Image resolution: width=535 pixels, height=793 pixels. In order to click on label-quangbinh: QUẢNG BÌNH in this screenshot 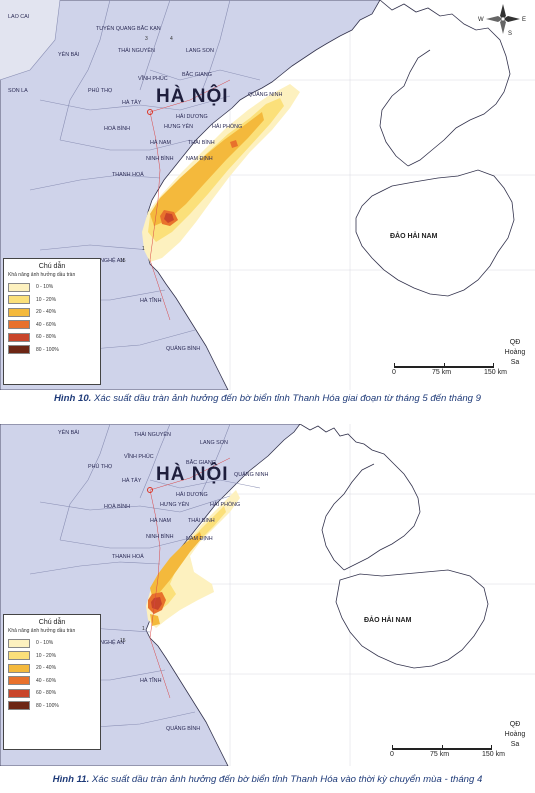, I will do `click(183, 348)`.